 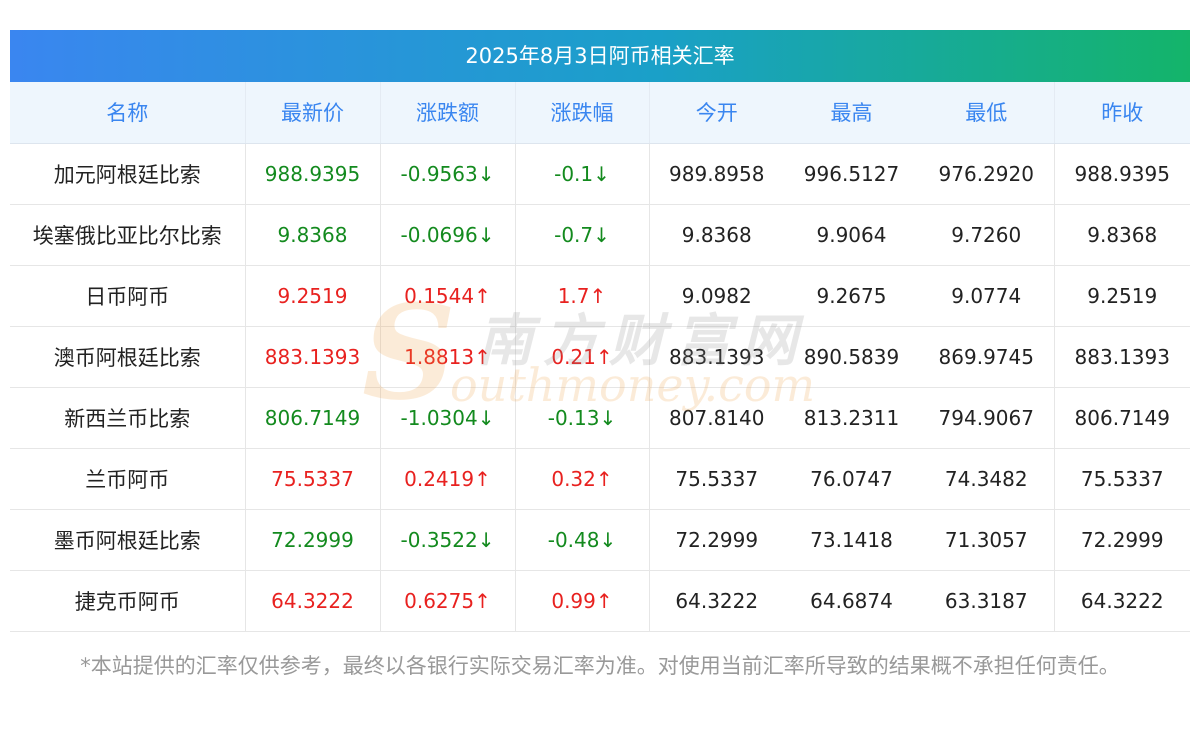 What do you see at coordinates (313, 479) in the screenshot?
I see `latest-price: 75.5337` at bounding box center [313, 479].